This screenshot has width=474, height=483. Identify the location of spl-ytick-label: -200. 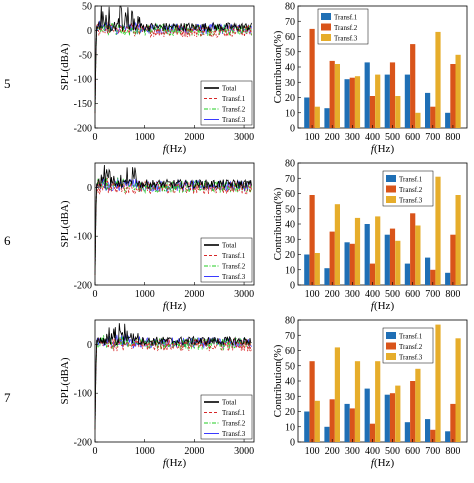
(83, 286).